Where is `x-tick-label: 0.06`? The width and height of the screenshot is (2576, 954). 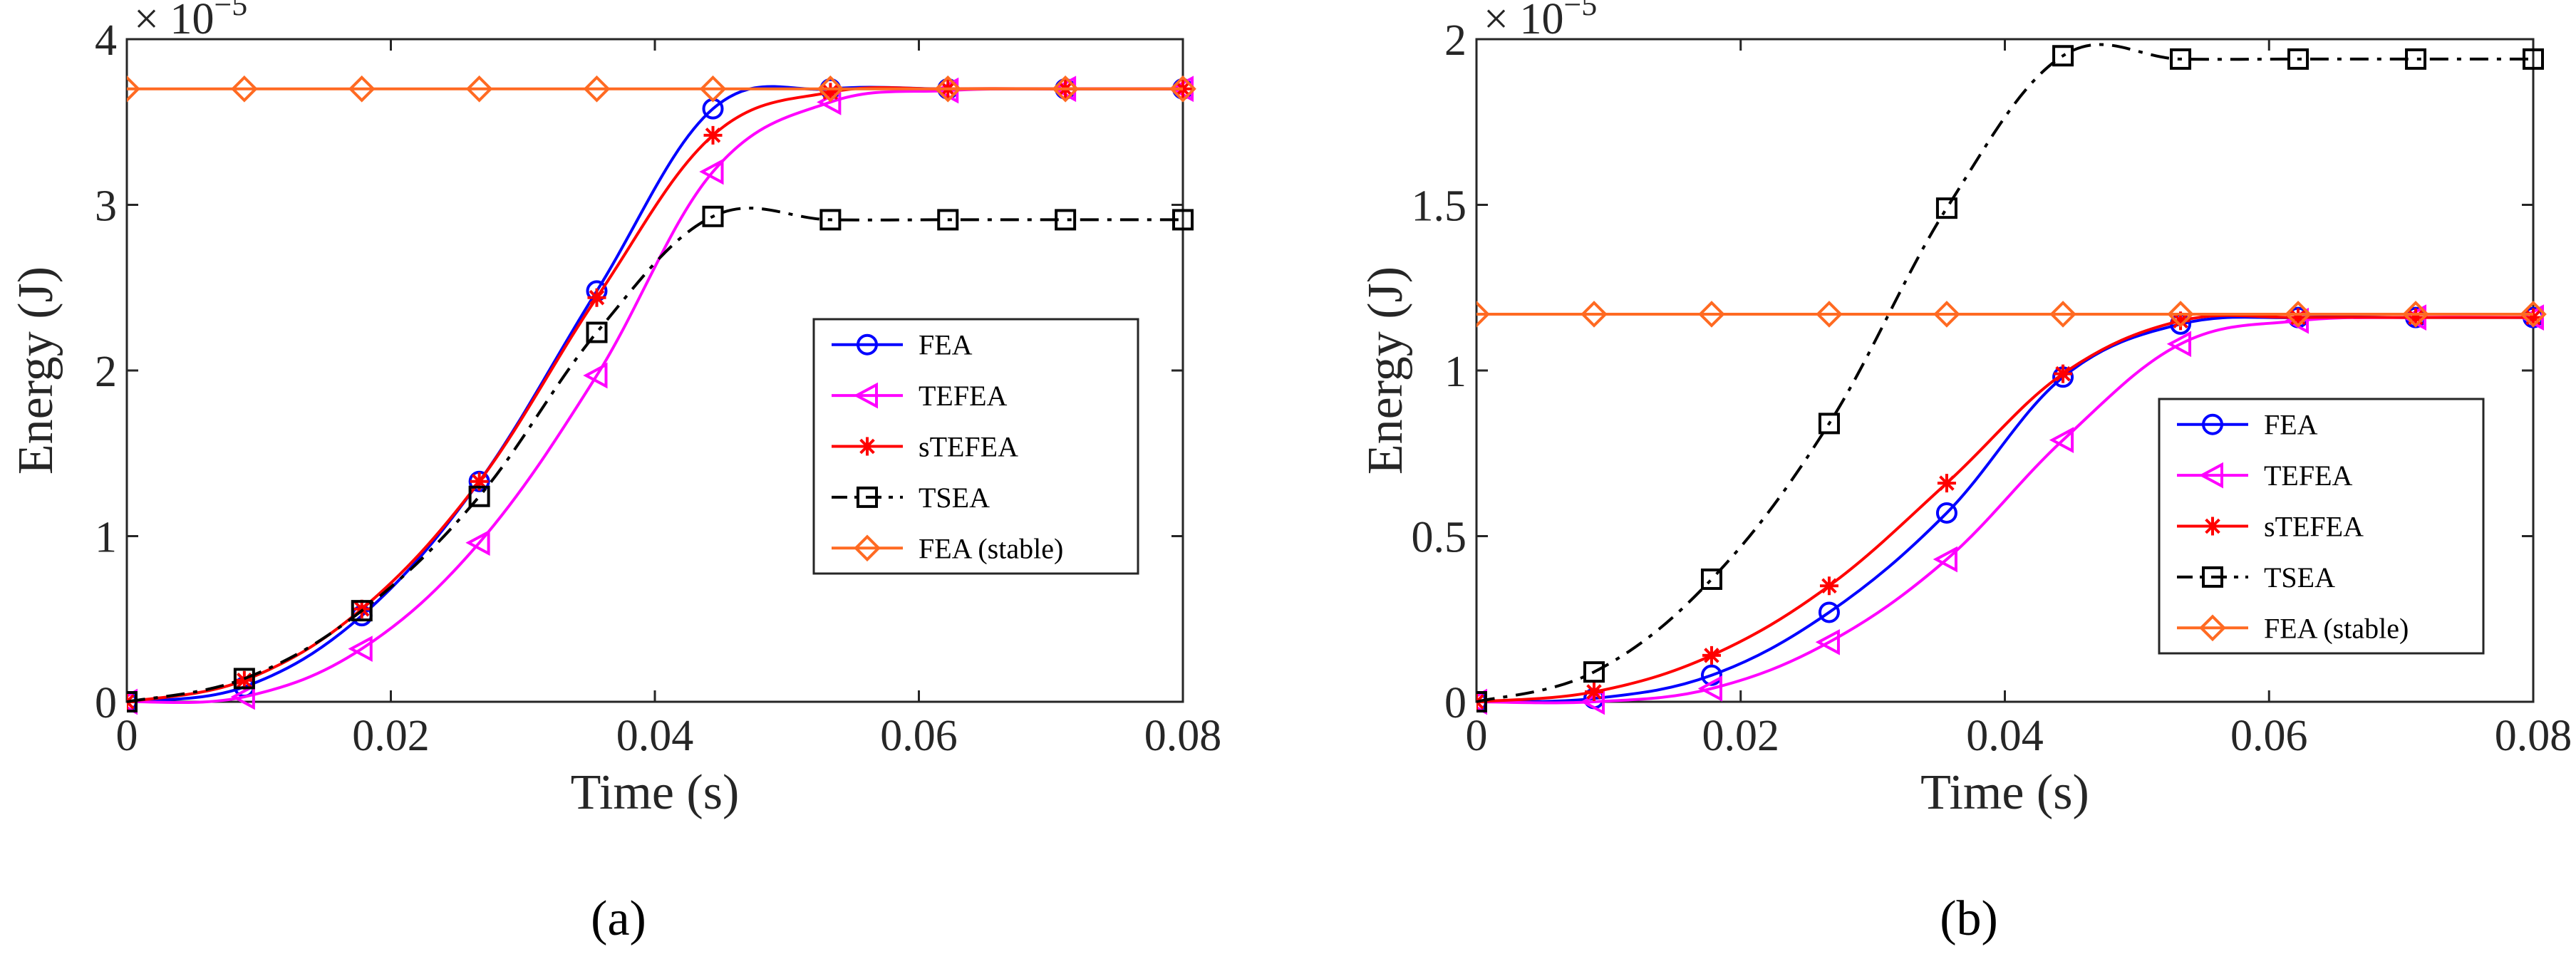 x-tick-label: 0.06 is located at coordinates (919, 736).